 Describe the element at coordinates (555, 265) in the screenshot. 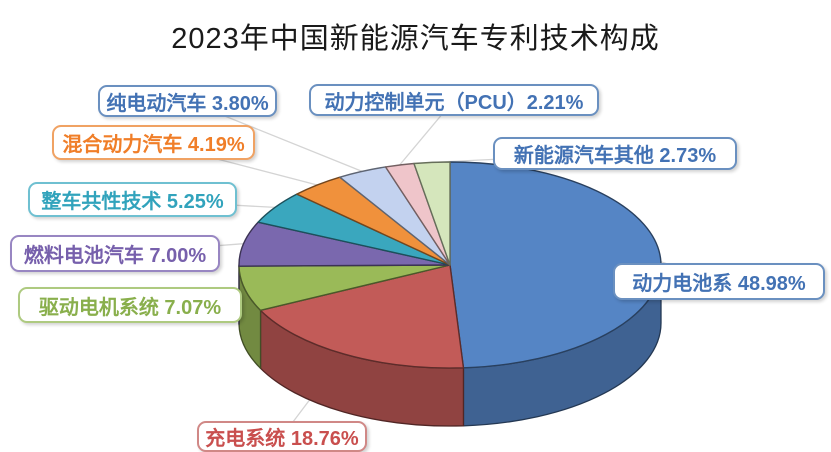

I see `pie-slice-top-power-battery` at that location.